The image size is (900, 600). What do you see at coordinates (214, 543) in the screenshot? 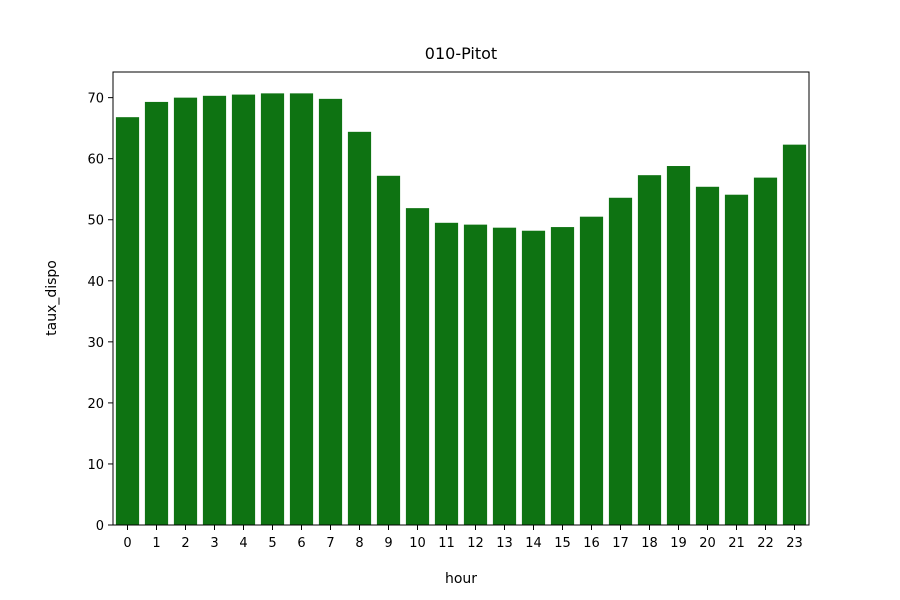
I see `x-tick-label: 3` at bounding box center [214, 543].